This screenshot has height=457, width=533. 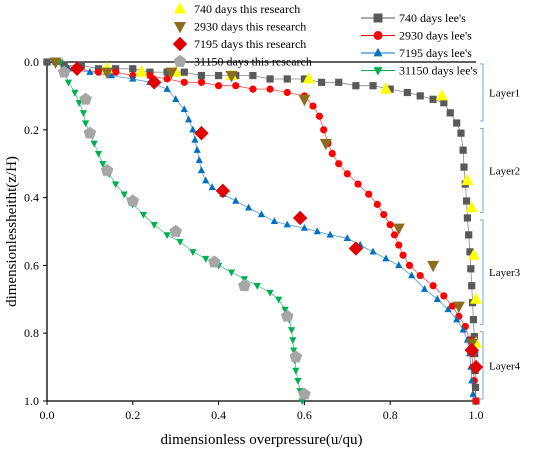 What do you see at coordinates (12, 231) in the screenshot?
I see `y-axis-label: dimensionlessheitht(z/H)` at bounding box center [12, 231].